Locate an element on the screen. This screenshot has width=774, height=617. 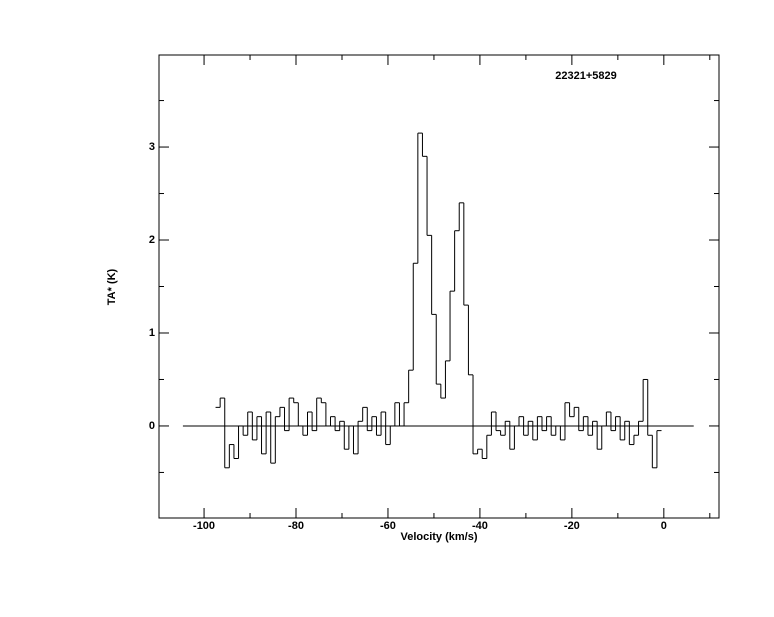
x-tick-label: -60 is located at coordinates (388, 526).